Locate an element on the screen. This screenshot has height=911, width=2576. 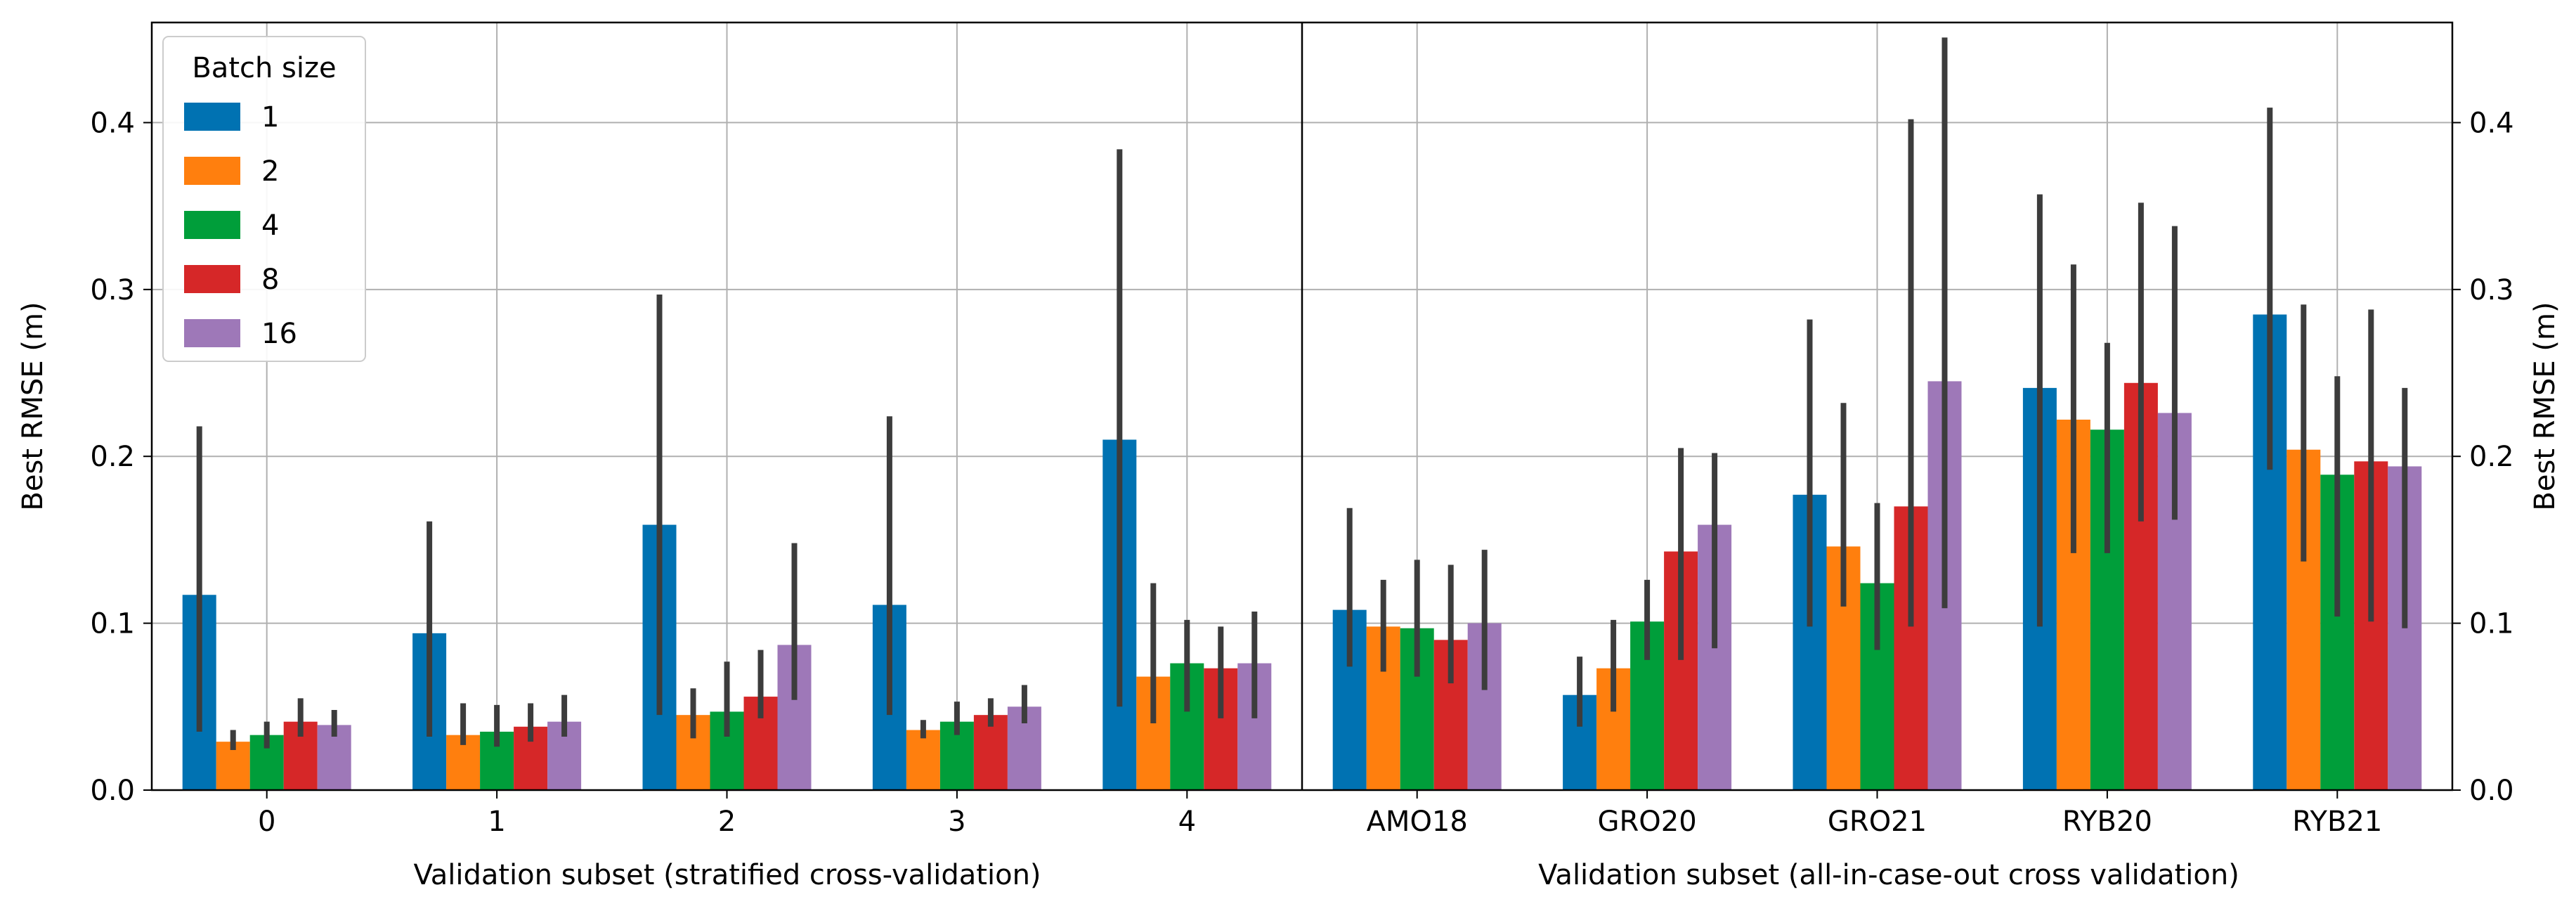
y-tick-label-right: 0.0 is located at coordinates (2491, 791).